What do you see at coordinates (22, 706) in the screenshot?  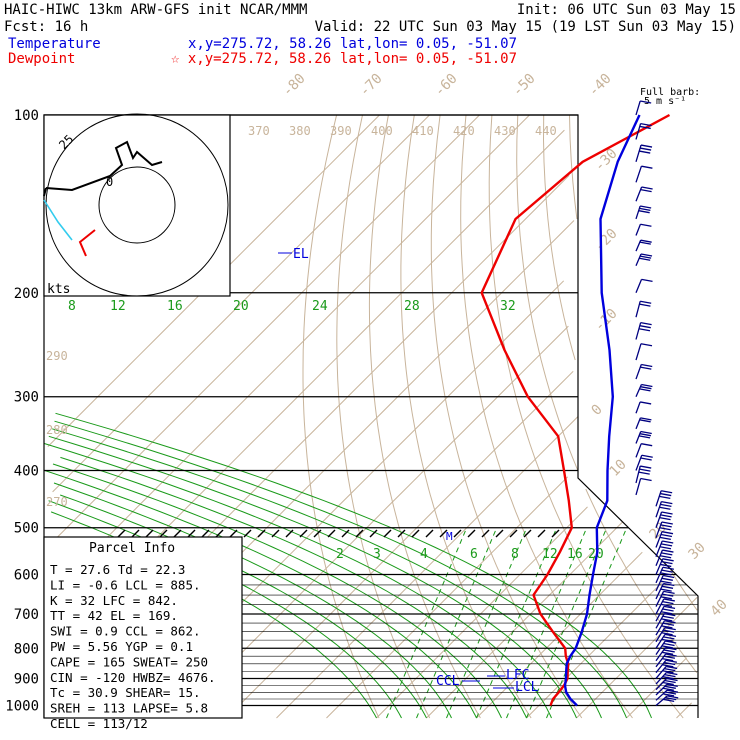 I see `pressure-label: 1000` at bounding box center [22, 706].